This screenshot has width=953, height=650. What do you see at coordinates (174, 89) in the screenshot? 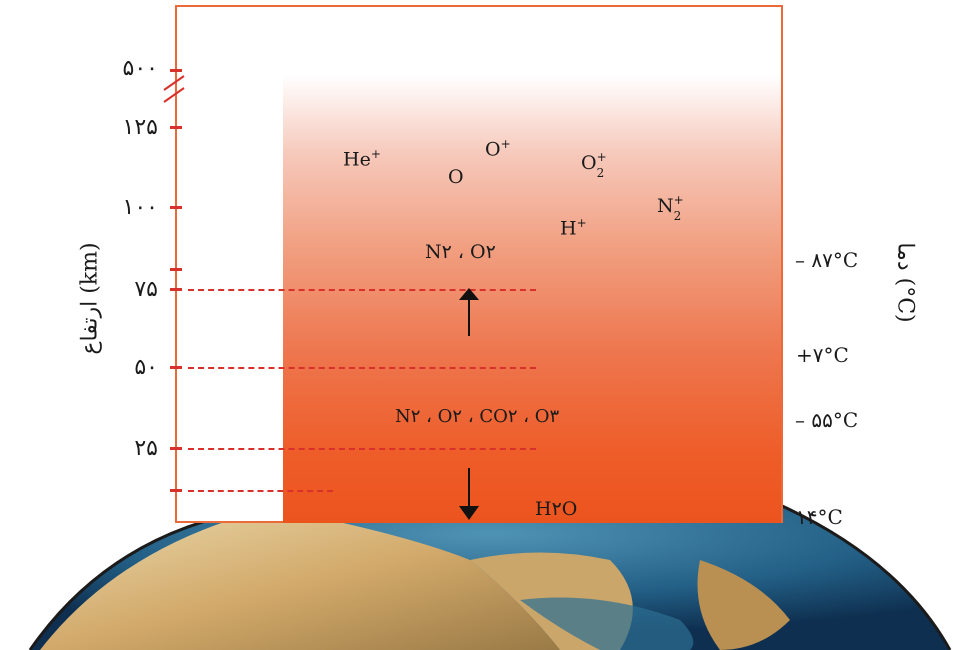
I see `axis-break-mark` at bounding box center [174, 89].